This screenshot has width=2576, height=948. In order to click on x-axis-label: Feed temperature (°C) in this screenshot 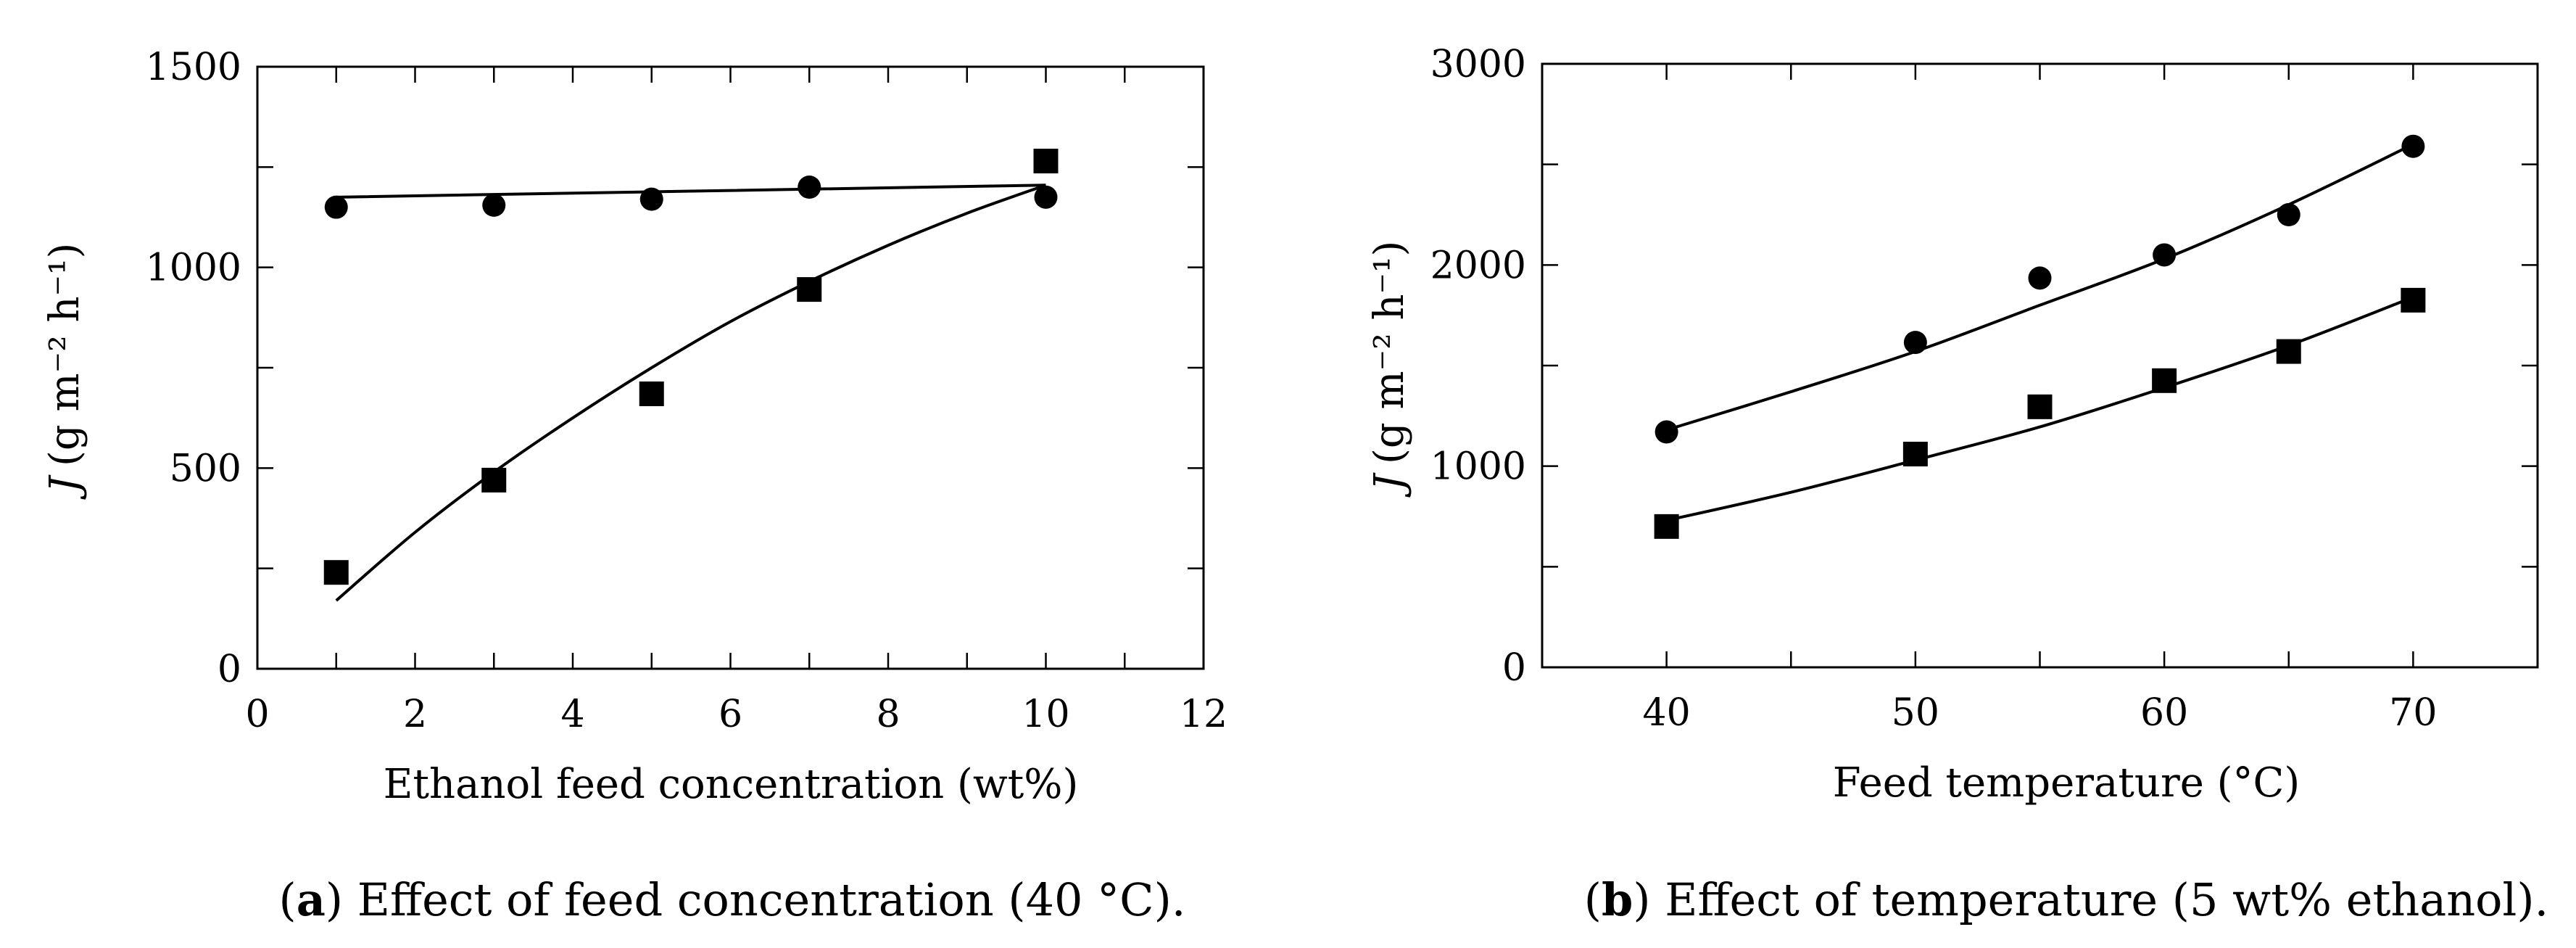, I will do `click(2066, 783)`.